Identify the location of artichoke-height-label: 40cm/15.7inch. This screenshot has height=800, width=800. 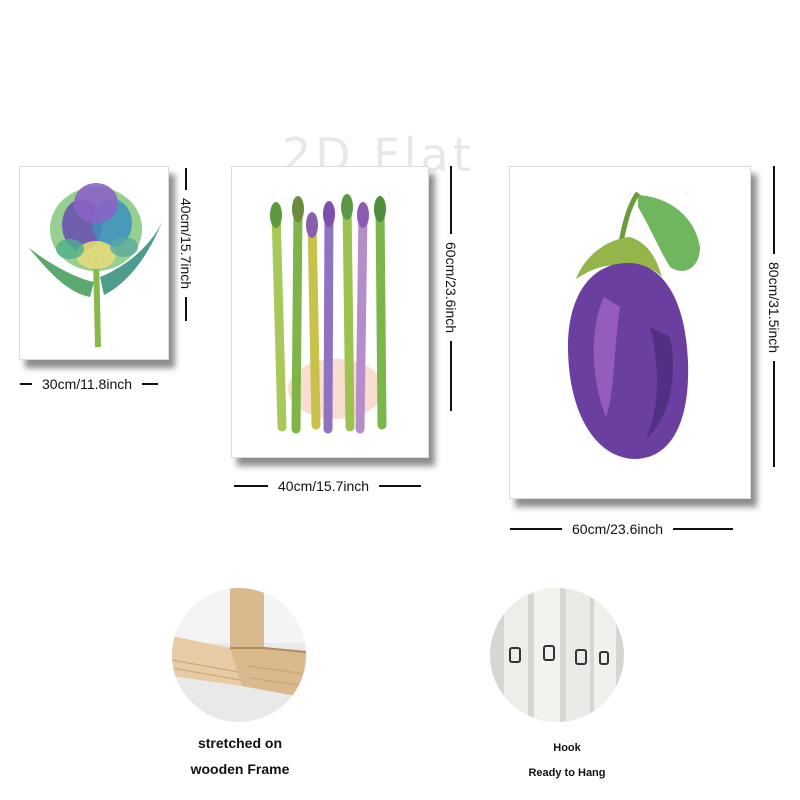
(186, 244).